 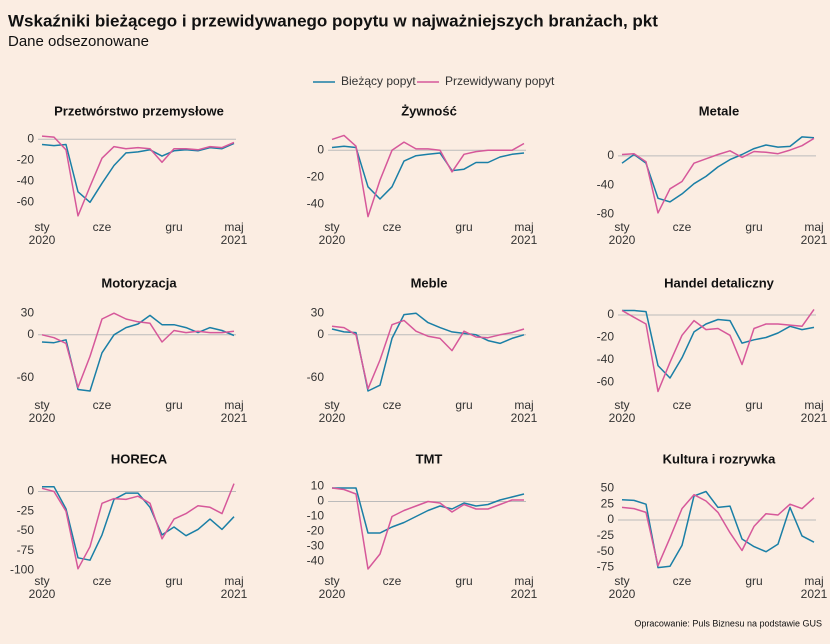 What do you see at coordinates (434, 81) in the screenshot?
I see `legend: Bieżący popyt Przewidywany popyt` at bounding box center [434, 81].